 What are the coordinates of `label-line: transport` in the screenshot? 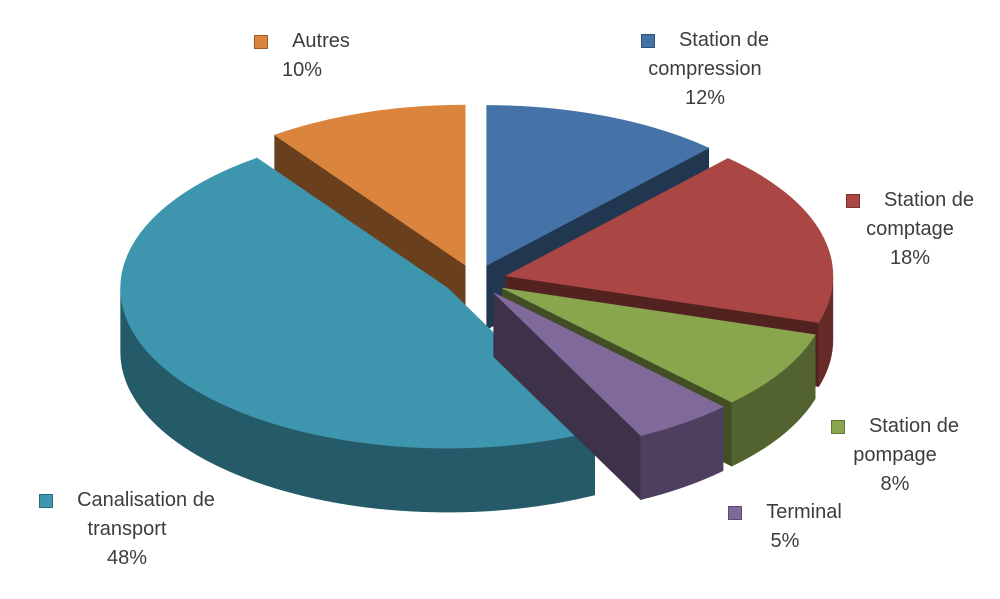 It's located at (127, 529).